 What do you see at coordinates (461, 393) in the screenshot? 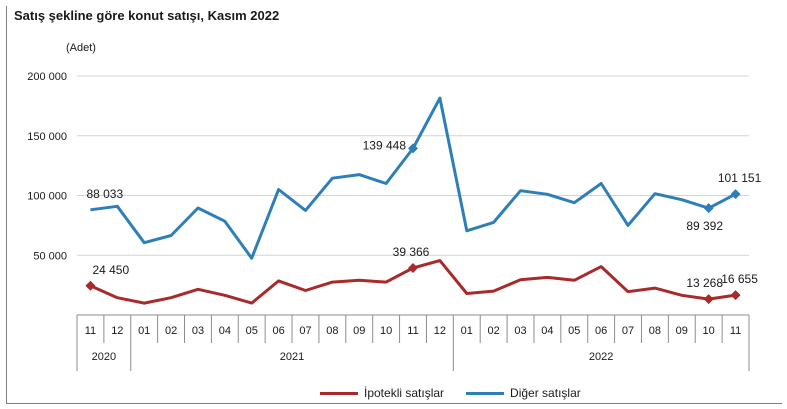
I see `legend: İpotekli satışlar Diğer satışlar` at bounding box center [461, 393].